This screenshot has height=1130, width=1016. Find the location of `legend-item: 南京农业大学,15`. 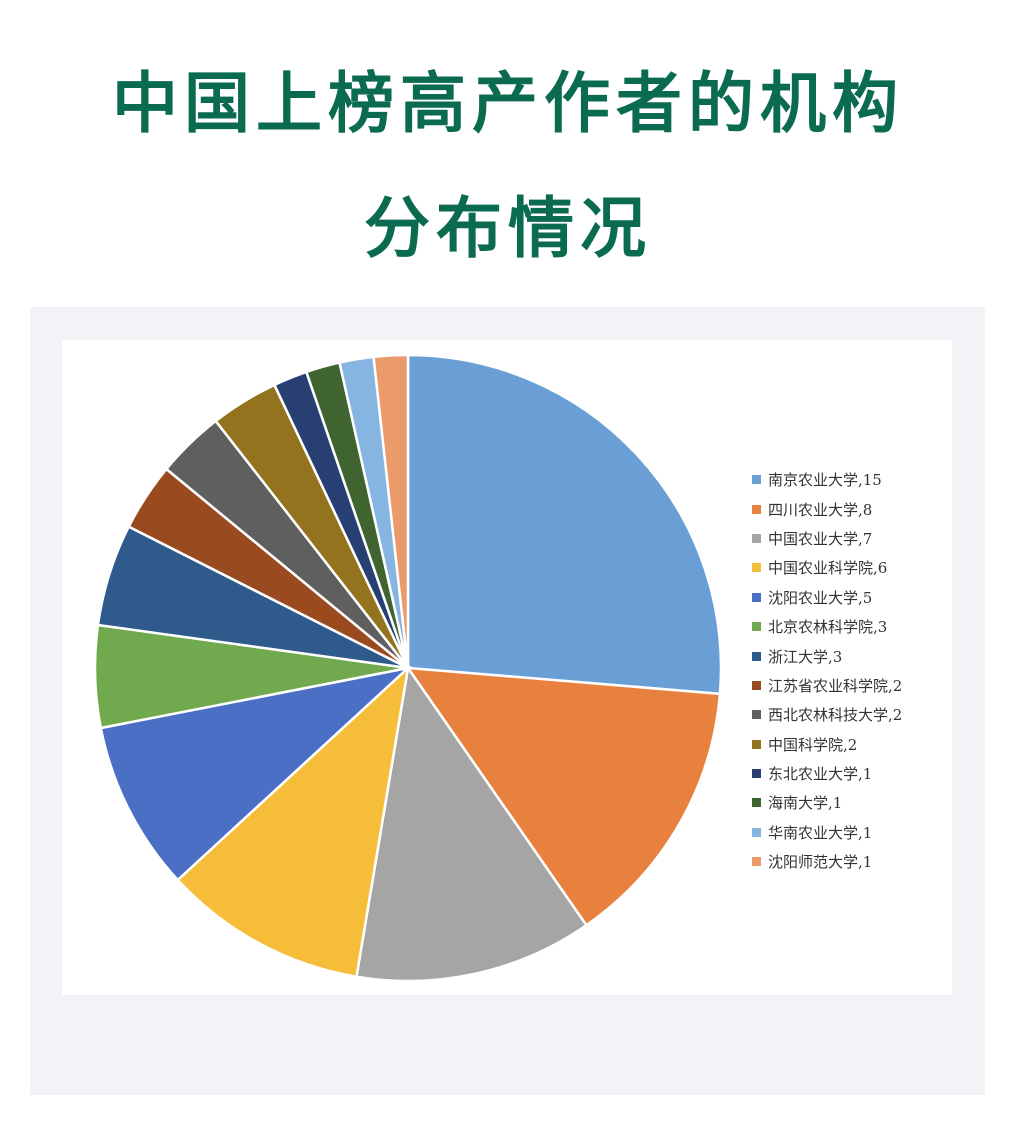

legend-item: 南京农业大学,15 is located at coordinates (827, 479).